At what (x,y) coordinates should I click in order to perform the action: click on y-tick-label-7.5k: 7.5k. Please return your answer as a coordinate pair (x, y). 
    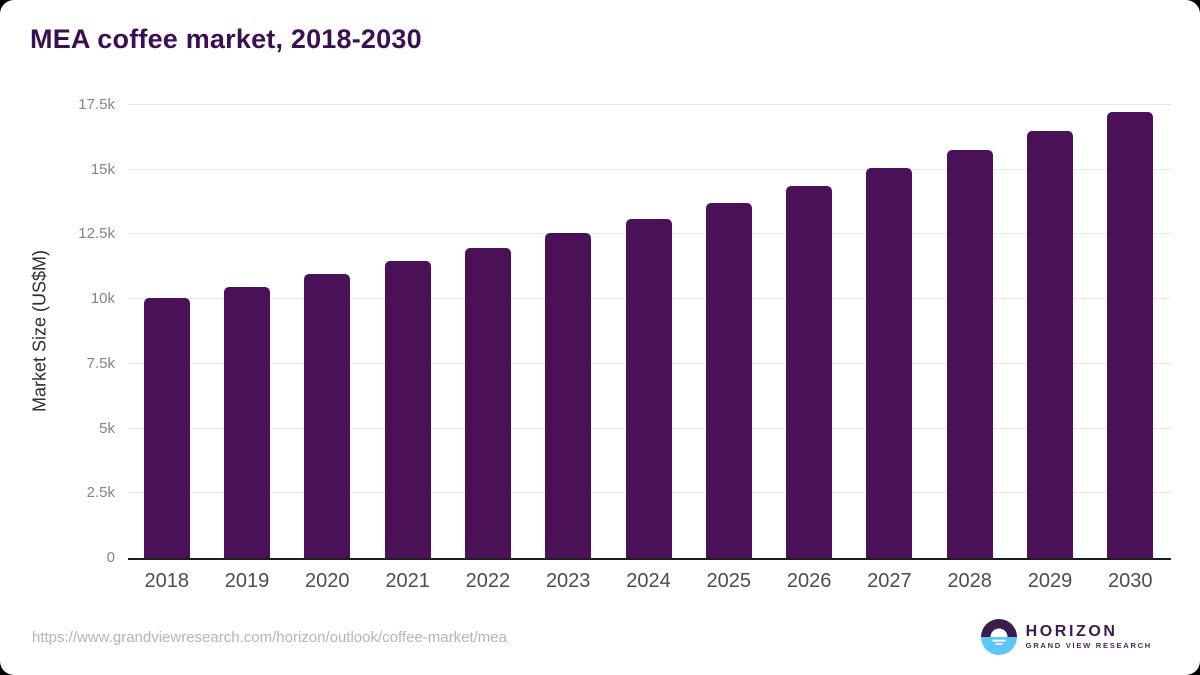
    Looking at the image, I should click on (100, 363).